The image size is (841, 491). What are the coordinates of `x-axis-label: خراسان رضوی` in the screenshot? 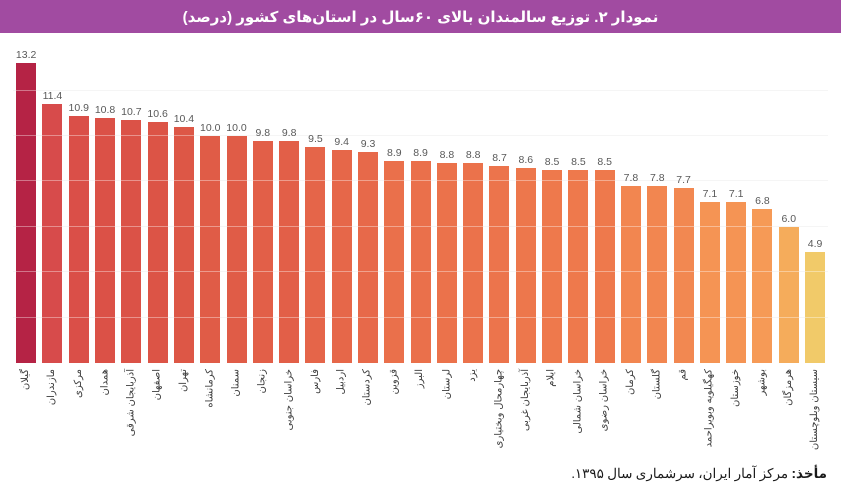 It's located at (604, 400).